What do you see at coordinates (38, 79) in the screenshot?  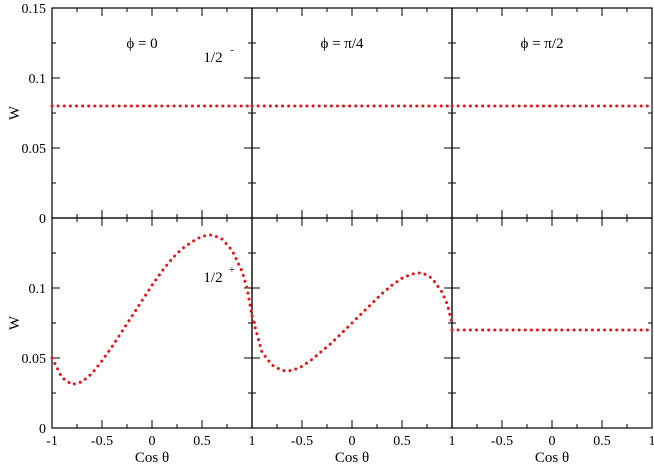 I see `y-tick-label-top: 0.1` at bounding box center [38, 79].